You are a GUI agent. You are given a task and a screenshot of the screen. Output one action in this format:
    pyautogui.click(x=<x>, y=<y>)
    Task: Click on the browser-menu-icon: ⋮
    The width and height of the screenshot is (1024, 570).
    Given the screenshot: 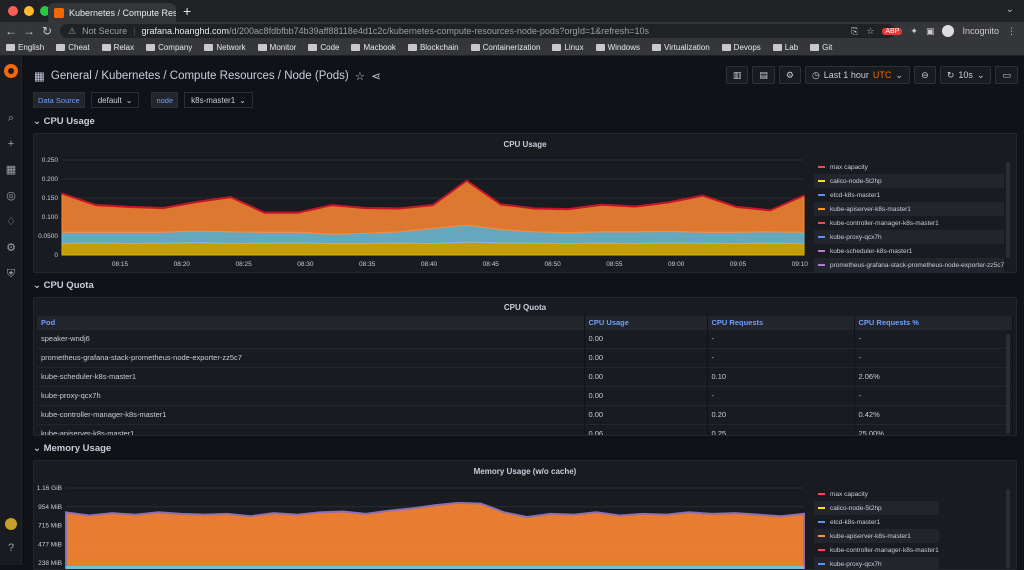 What is the action you would take?
    pyautogui.click(x=1011, y=30)
    